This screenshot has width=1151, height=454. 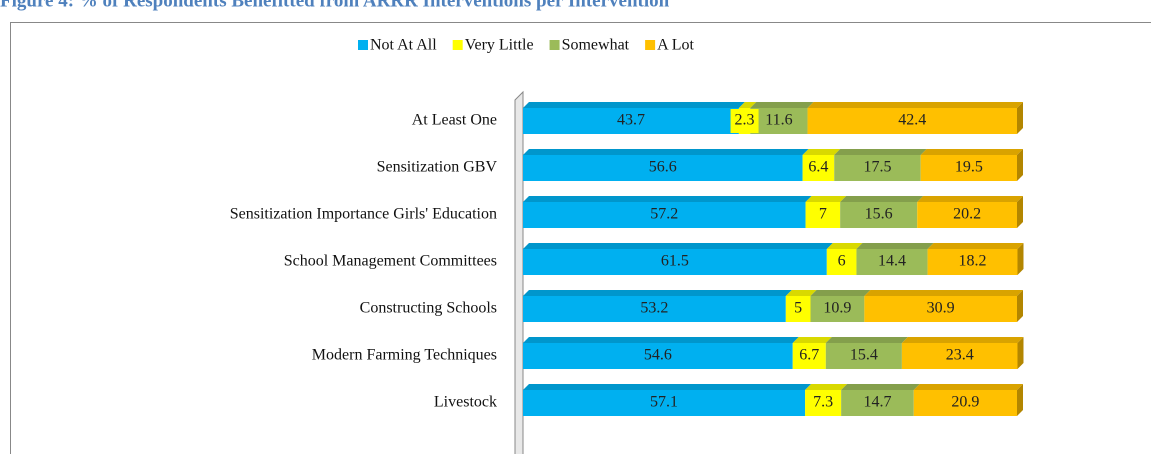 What do you see at coordinates (499, 45) in the screenshot?
I see `legend-label: Very Little` at bounding box center [499, 45].